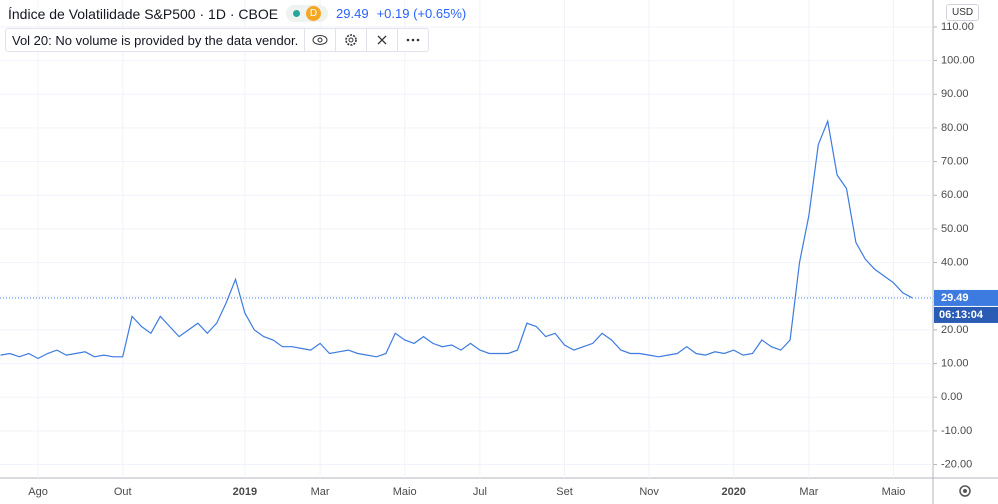  I want to click on more-button, so click(412, 40).